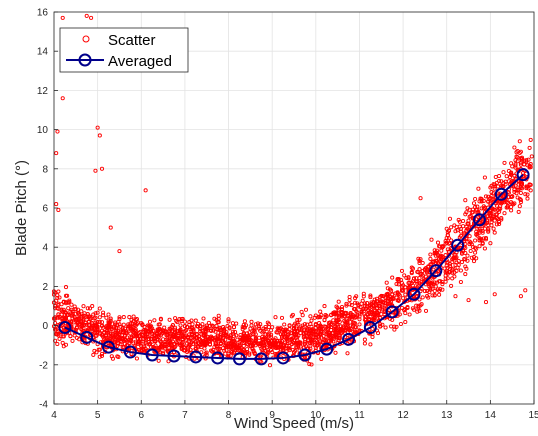 The height and width of the screenshot is (436, 538). Describe the element at coordinates (86, 39) in the screenshot. I see `legend-scatter-marker` at that location.